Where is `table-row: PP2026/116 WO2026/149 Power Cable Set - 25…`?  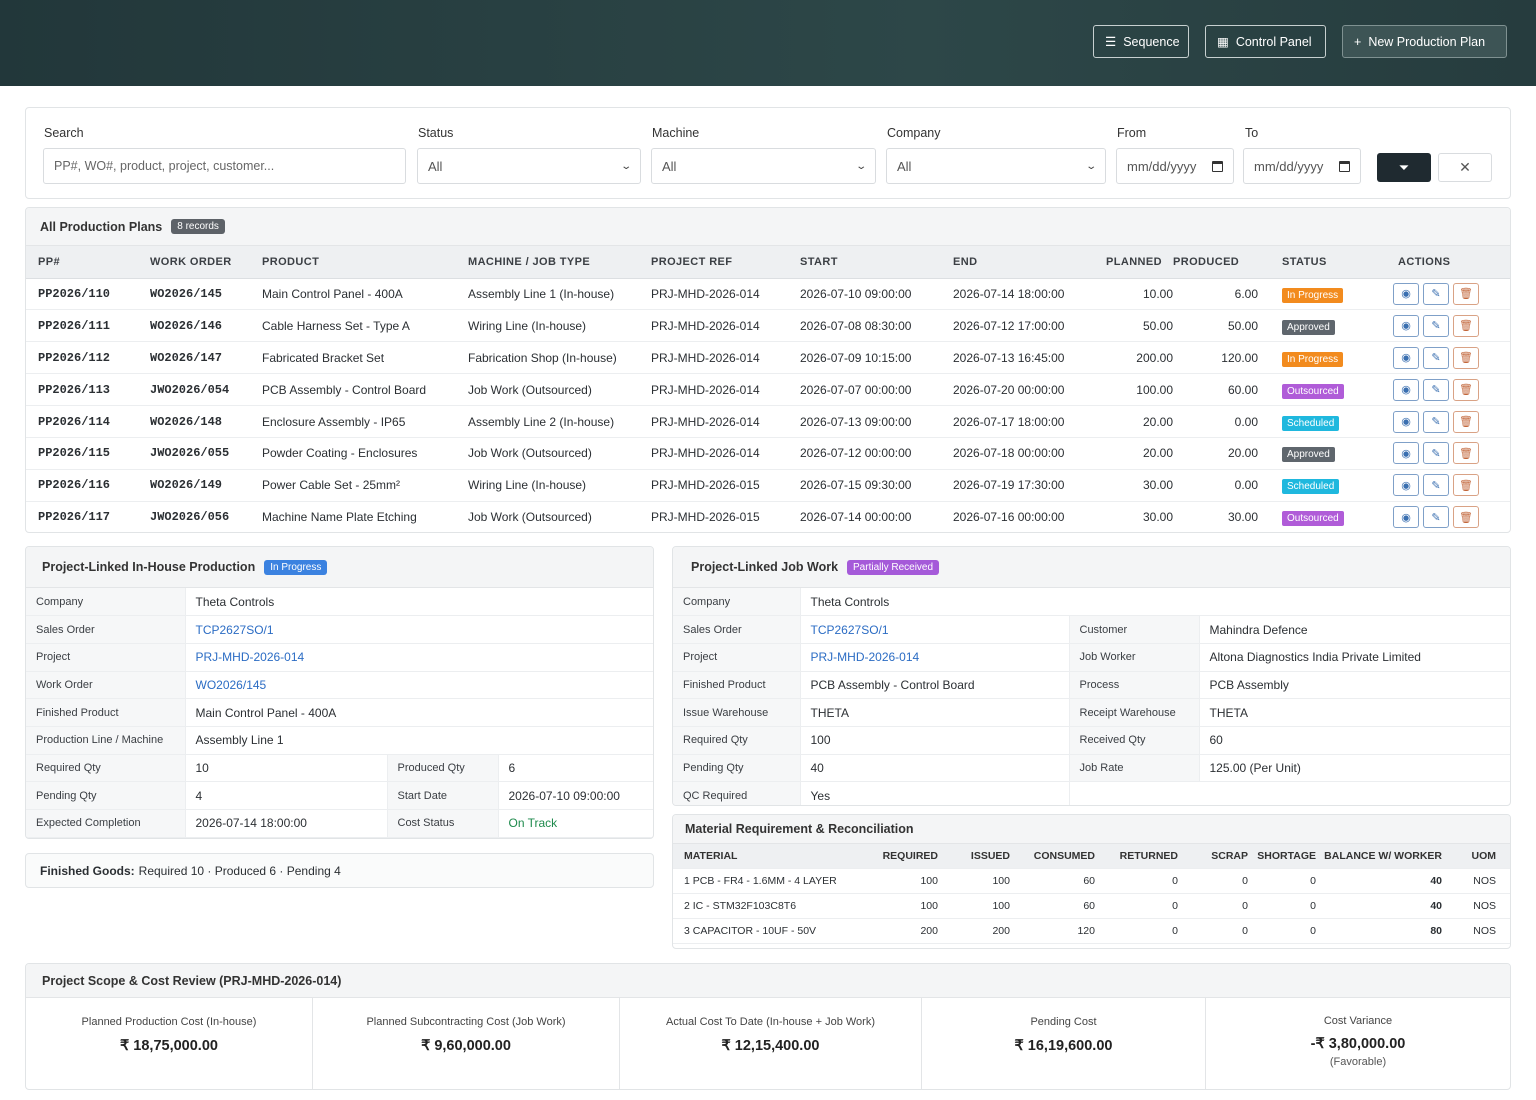 table-row: PP2026/116 WO2026/149 Power Cable Set - 25… is located at coordinates (768, 485).